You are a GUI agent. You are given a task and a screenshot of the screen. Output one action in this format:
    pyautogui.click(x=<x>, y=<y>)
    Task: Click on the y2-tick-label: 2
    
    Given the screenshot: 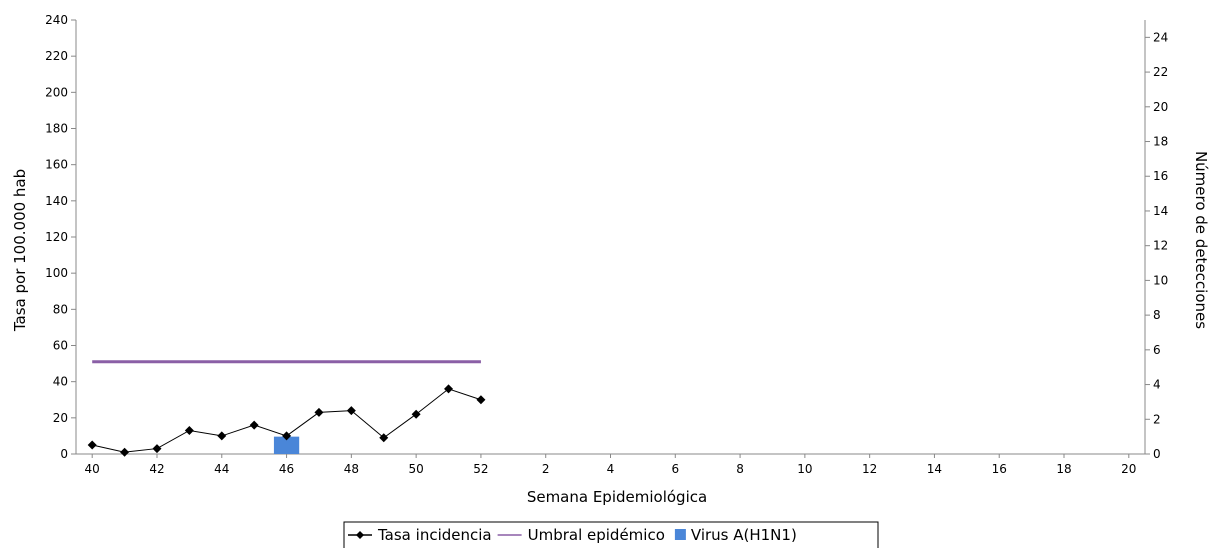 What is the action you would take?
    pyautogui.click(x=1157, y=419)
    